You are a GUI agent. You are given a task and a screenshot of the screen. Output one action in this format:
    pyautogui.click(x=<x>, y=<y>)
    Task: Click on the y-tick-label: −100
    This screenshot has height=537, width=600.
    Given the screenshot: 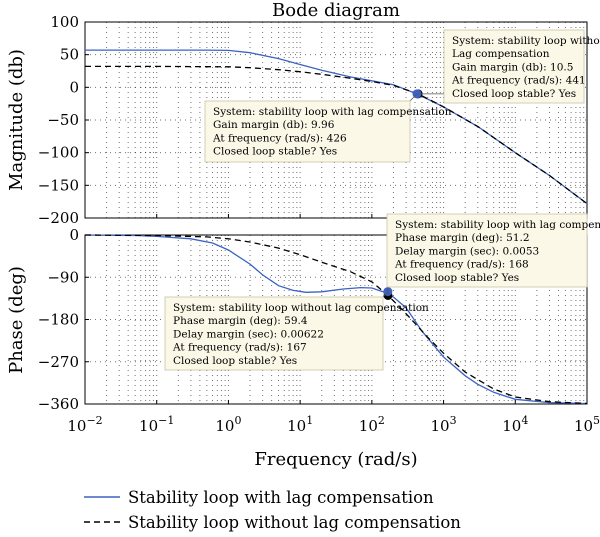 What is the action you would take?
    pyautogui.click(x=58, y=153)
    